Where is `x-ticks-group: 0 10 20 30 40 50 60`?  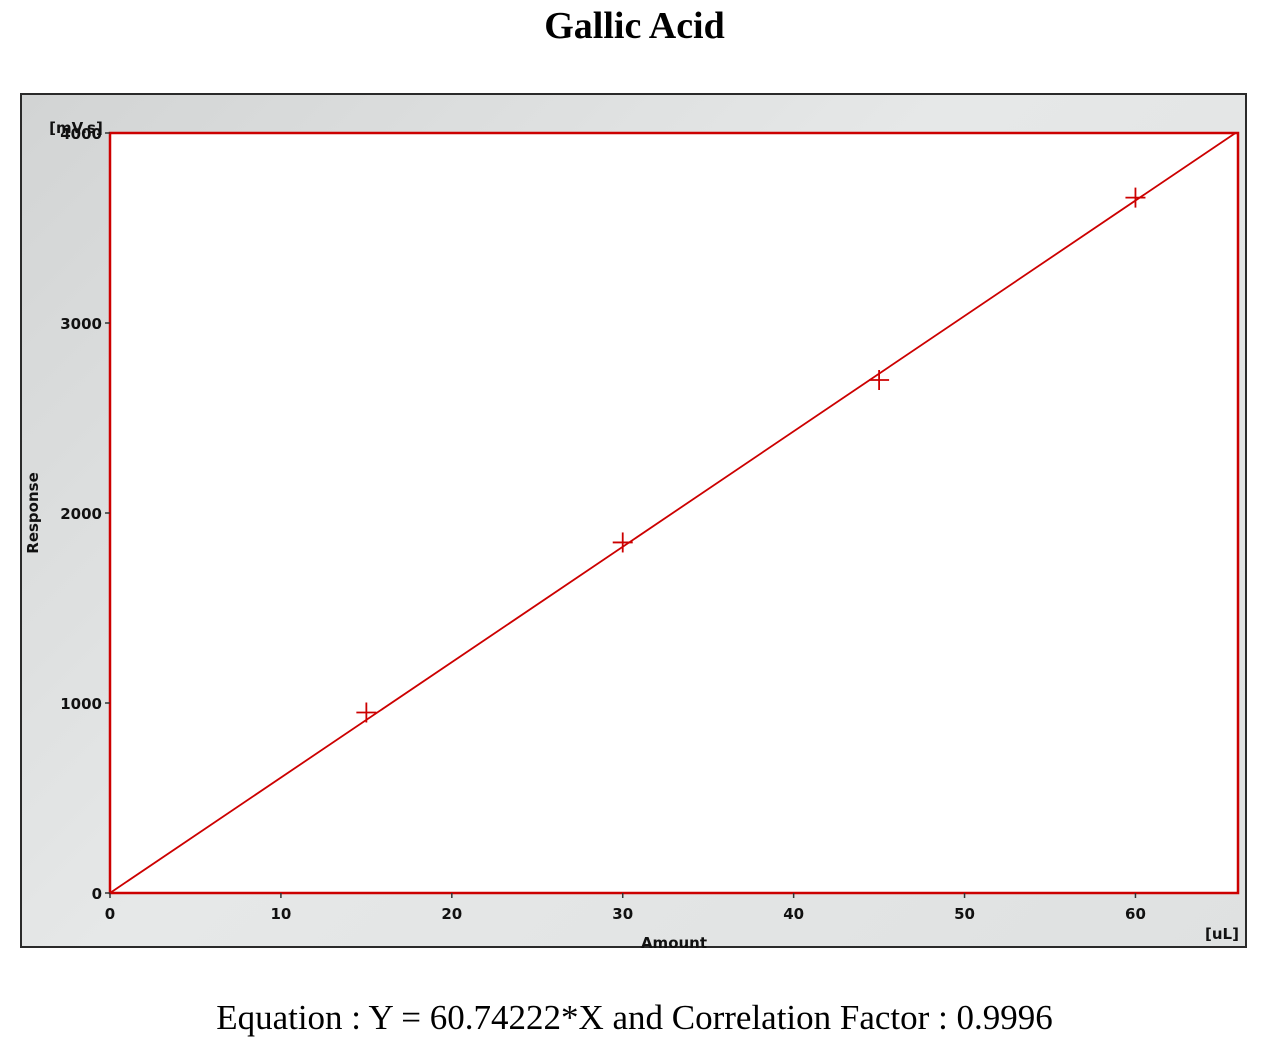
x-ticks-group: 0 10 20 30 40 50 60 is located at coordinates (625, 908).